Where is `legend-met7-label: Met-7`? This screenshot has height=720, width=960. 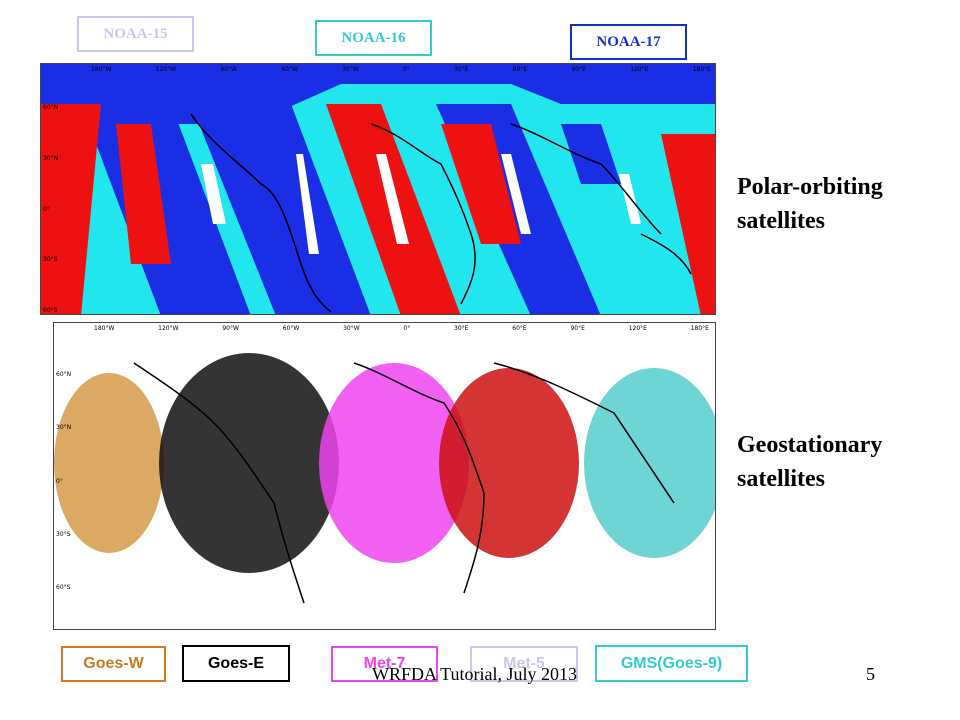
legend-met7-label: Met-7 is located at coordinates (384, 663).